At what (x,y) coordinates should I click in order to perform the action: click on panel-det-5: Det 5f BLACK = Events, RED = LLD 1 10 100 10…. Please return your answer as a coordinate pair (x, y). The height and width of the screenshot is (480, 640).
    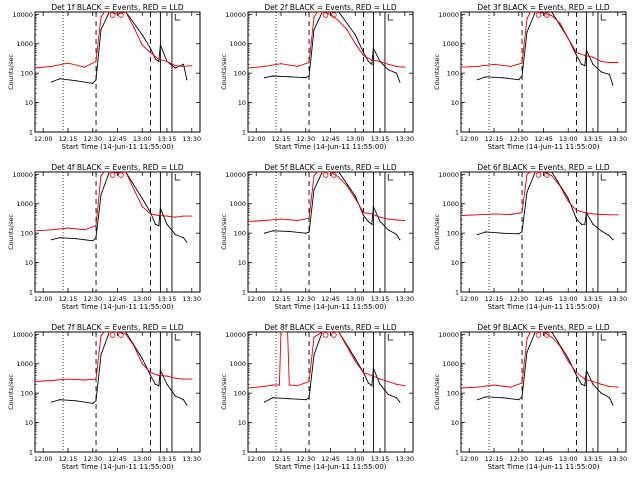
    Looking at the image, I should click on (317, 237).